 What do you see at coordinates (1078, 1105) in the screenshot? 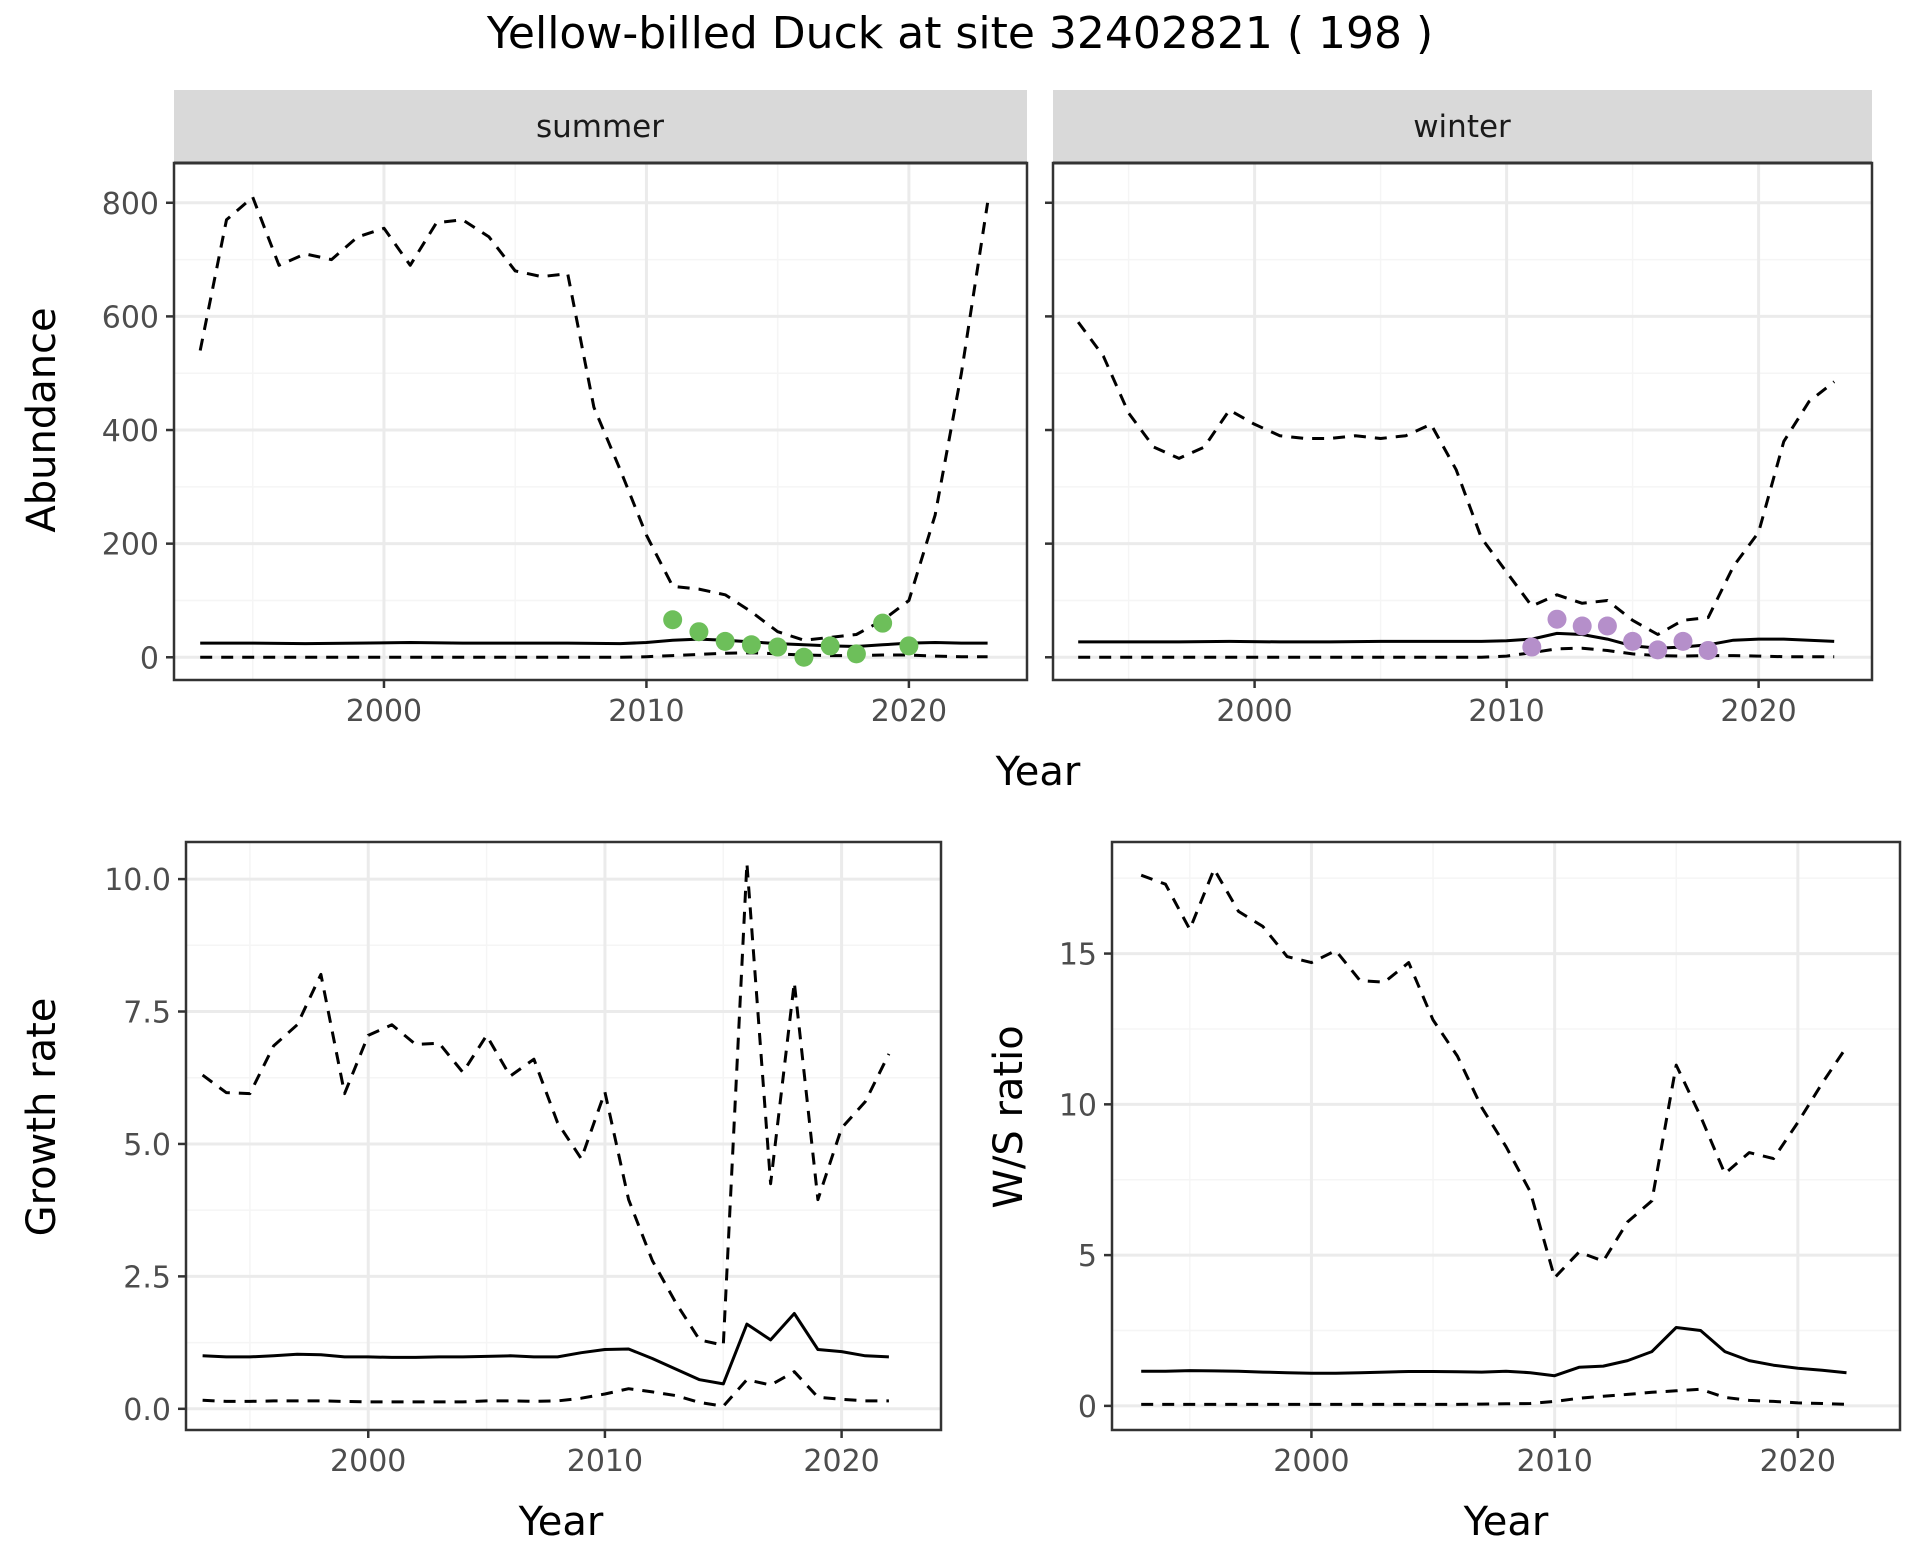
I see `ratio-y-tick-label: 10` at bounding box center [1078, 1105].